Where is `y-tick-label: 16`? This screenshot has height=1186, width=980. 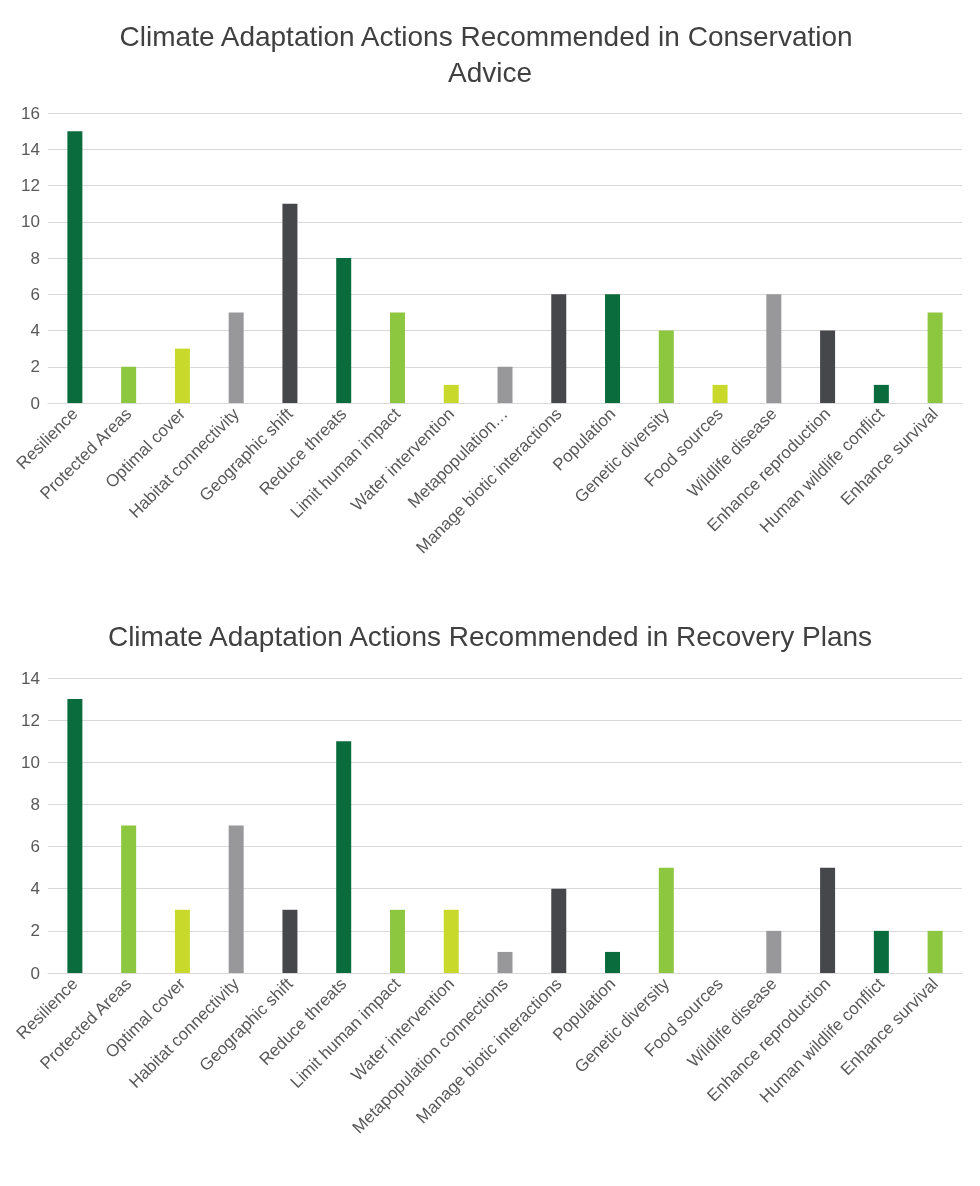
y-tick-label: 16 is located at coordinates (30, 113).